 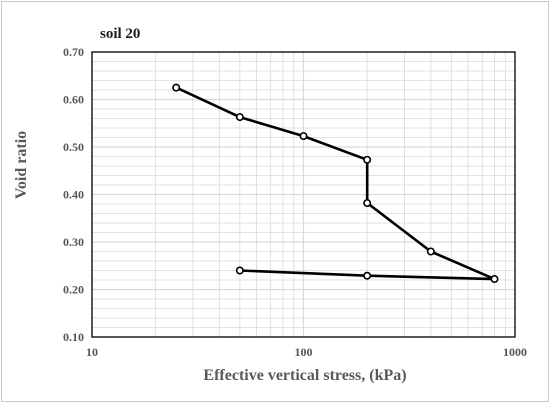 I want to click on y-tick-label: 0.60, so click(x=73, y=100).